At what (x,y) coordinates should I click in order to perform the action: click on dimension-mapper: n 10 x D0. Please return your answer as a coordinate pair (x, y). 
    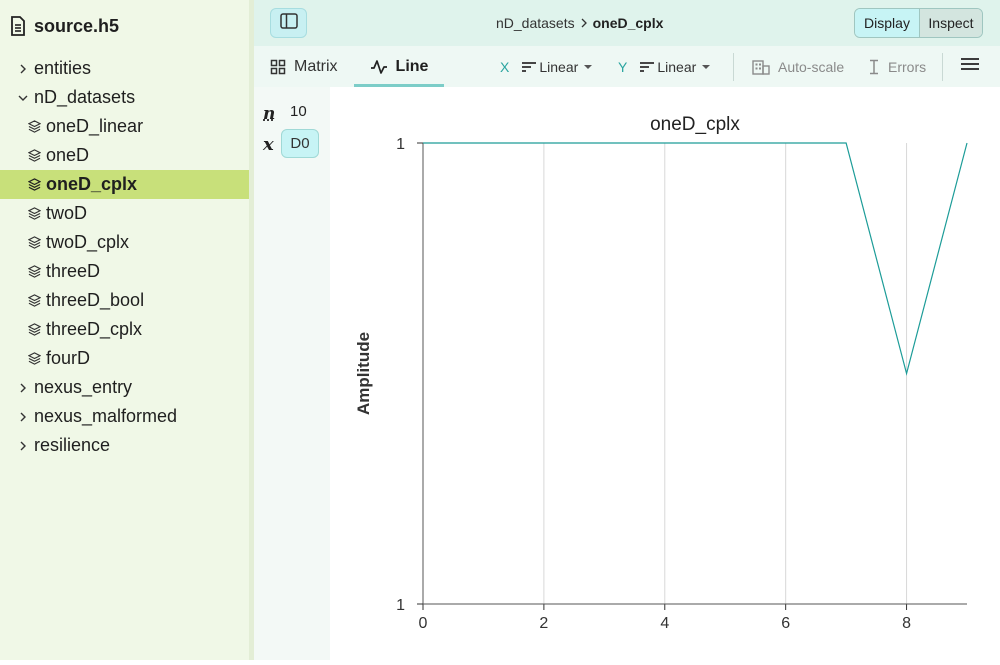
    Looking at the image, I should click on (292, 373).